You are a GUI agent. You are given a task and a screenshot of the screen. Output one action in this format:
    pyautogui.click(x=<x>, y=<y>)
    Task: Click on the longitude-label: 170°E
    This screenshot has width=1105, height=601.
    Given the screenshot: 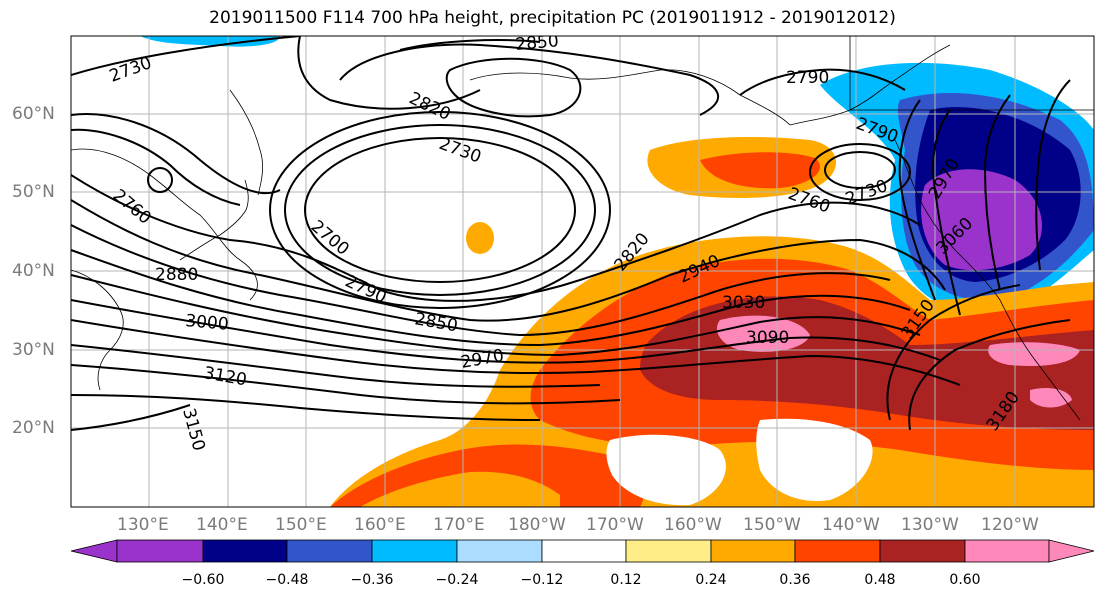 What is the action you would take?
    pyautogui.click(x=459, y=525)
    